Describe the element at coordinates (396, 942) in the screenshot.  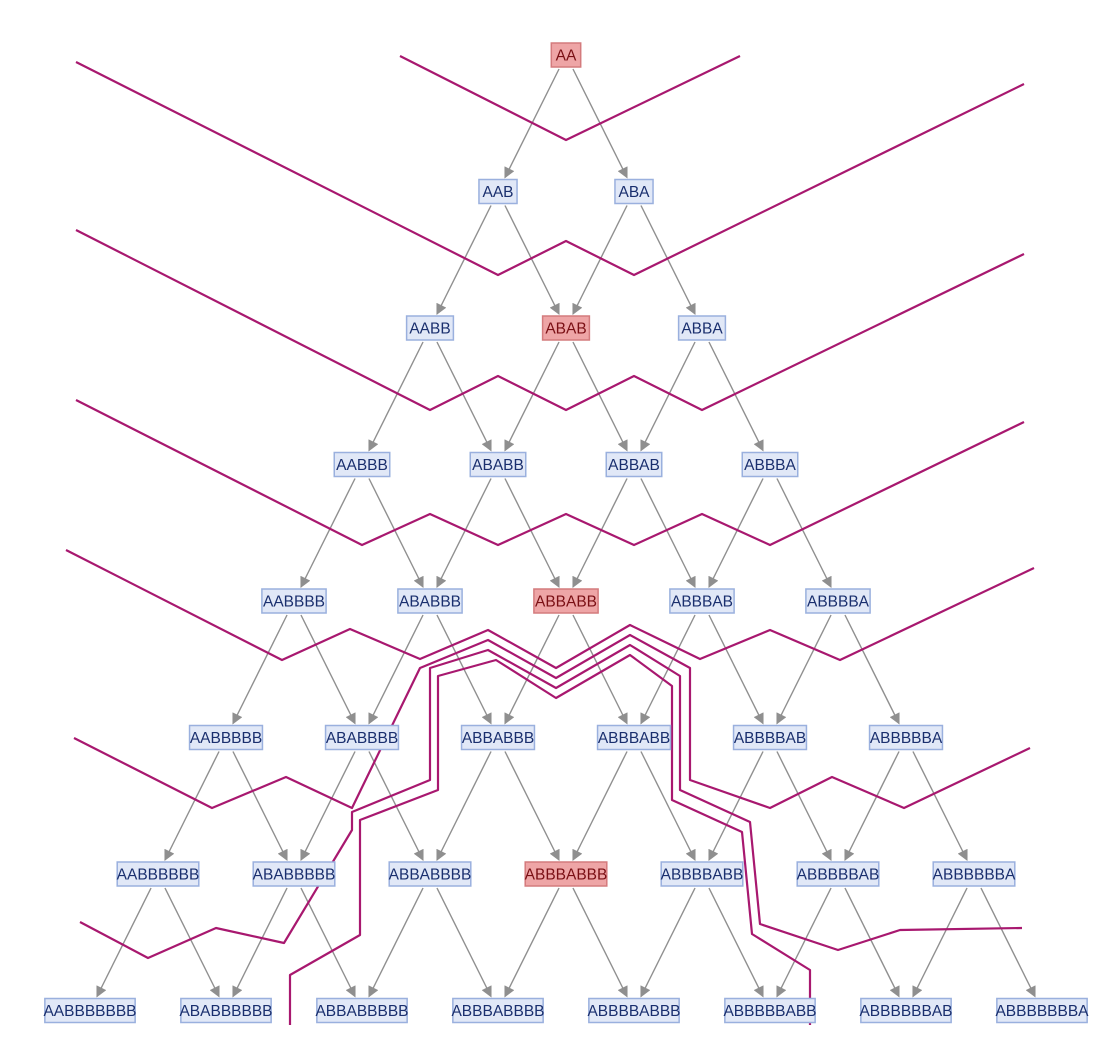
I see `edge-ABBABBBB-to-ABBABBBBB` at that location.